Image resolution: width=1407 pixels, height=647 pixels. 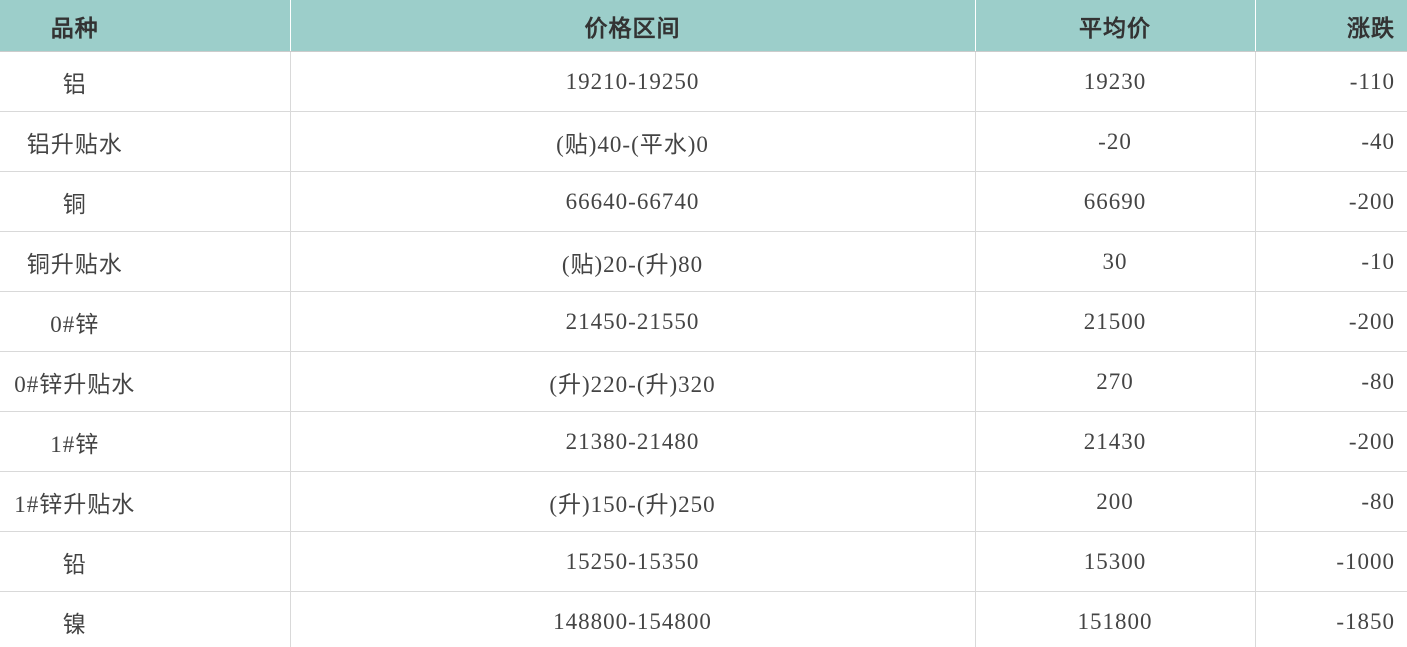 I want to click on table-row: 1#锌 21380-21480 21430 -200, so click(x=703, y=441).